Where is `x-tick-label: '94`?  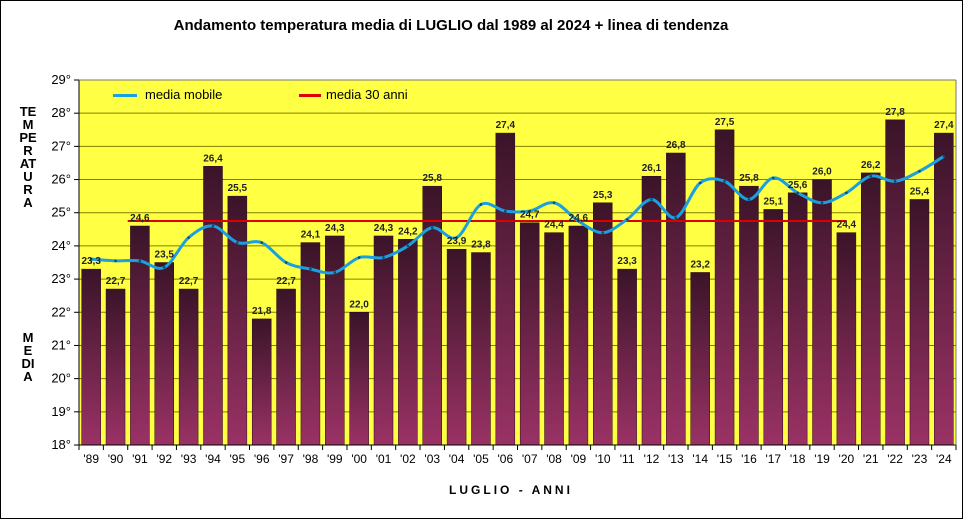
x-tick-label: '94 is located at coordinates (213, 459).